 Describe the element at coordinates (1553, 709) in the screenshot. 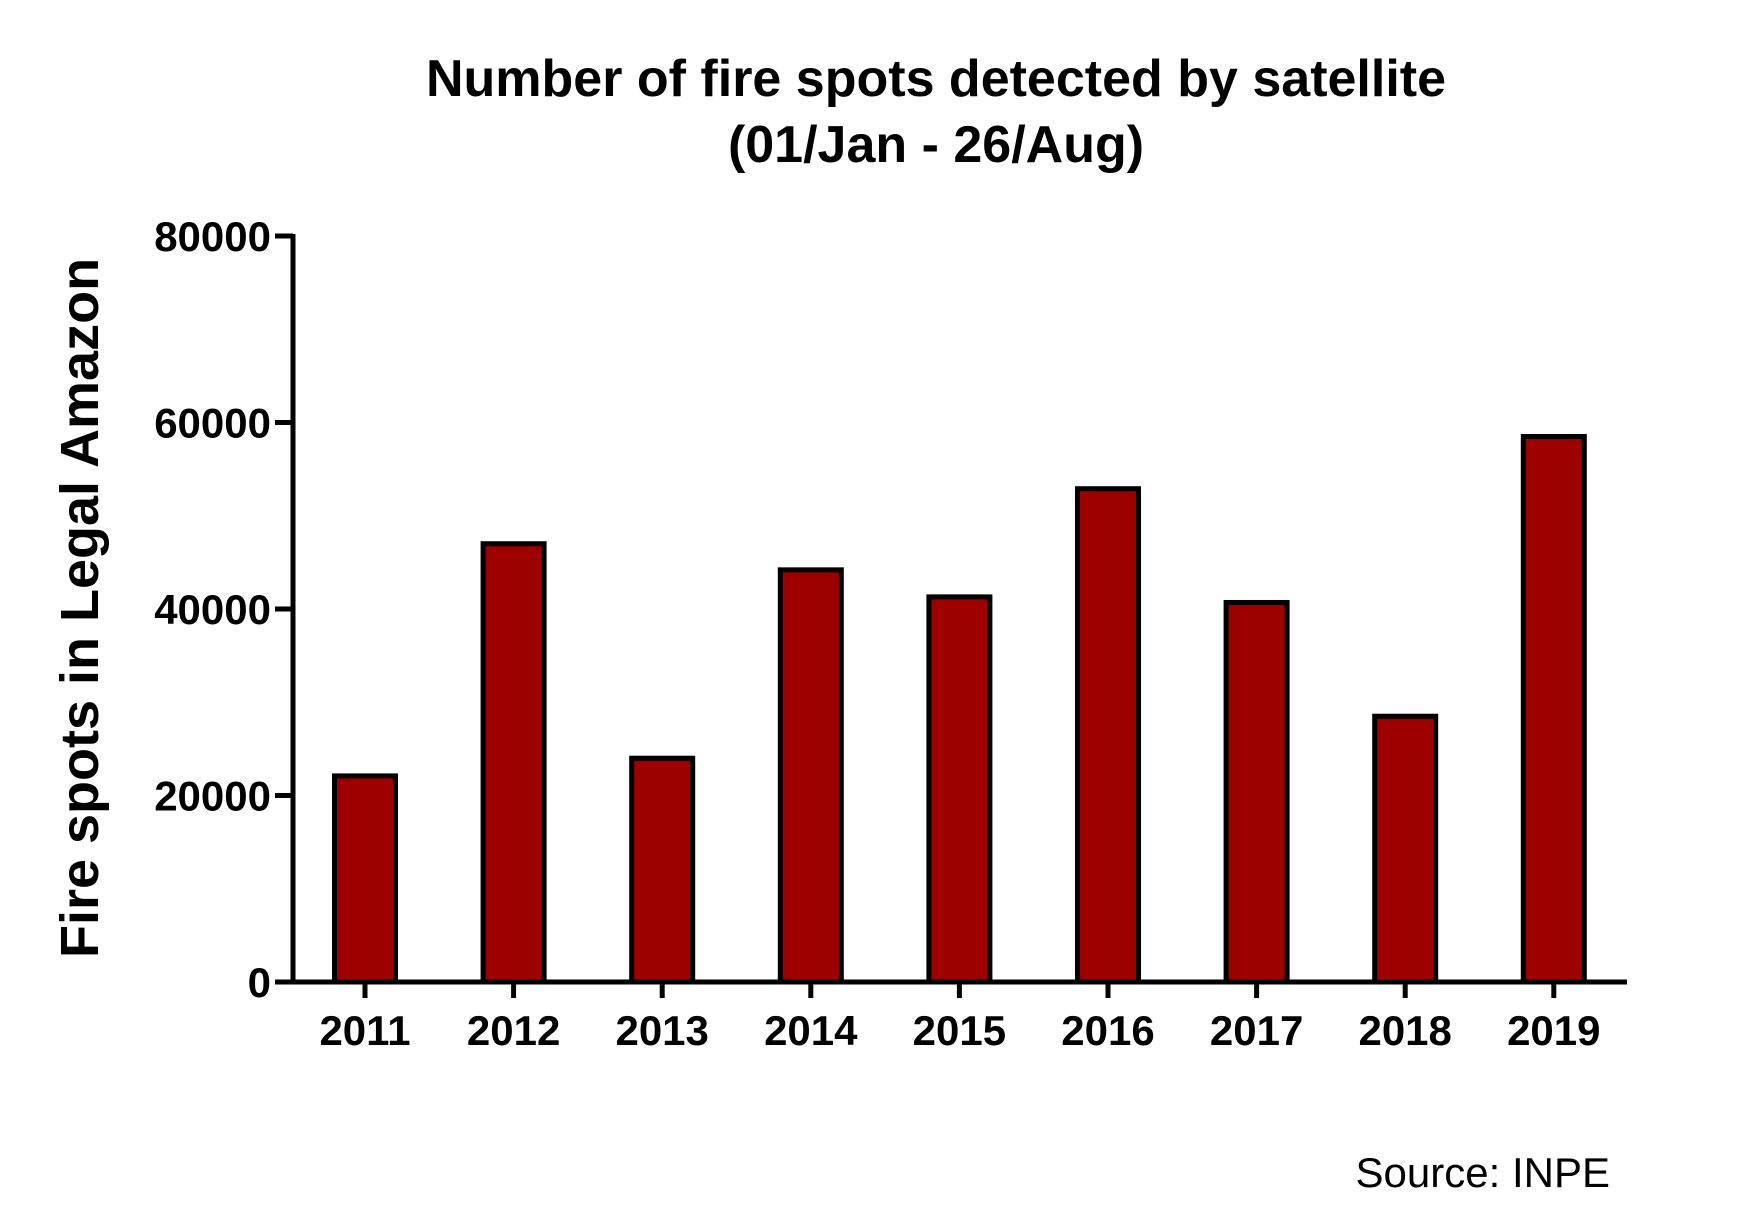

I see `bar-2019` at that location.